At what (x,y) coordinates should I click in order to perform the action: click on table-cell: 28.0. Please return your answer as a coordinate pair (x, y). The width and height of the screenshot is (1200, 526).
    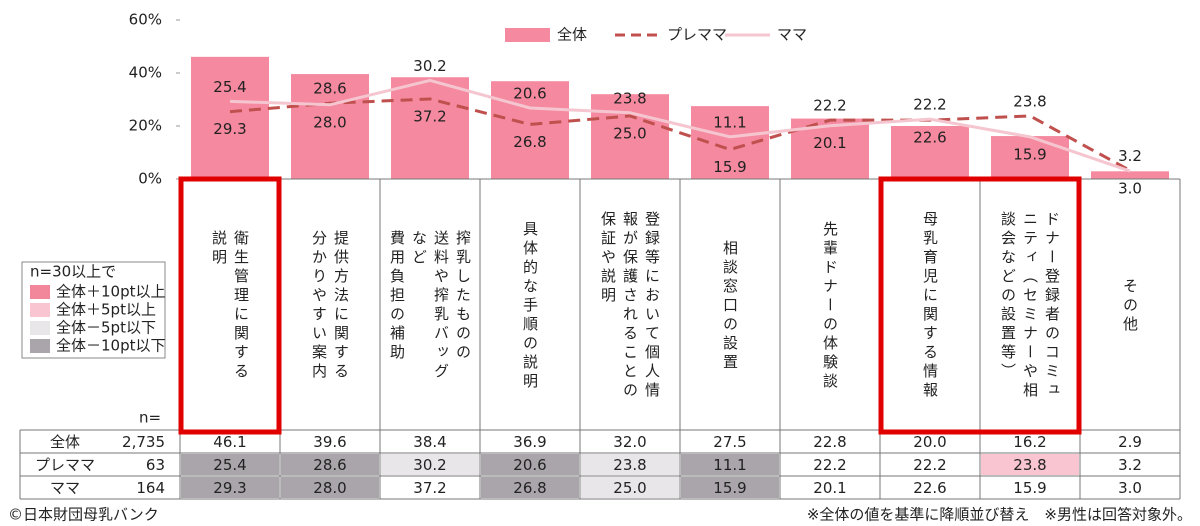
    Looking at the image, I should click on (329, 488).